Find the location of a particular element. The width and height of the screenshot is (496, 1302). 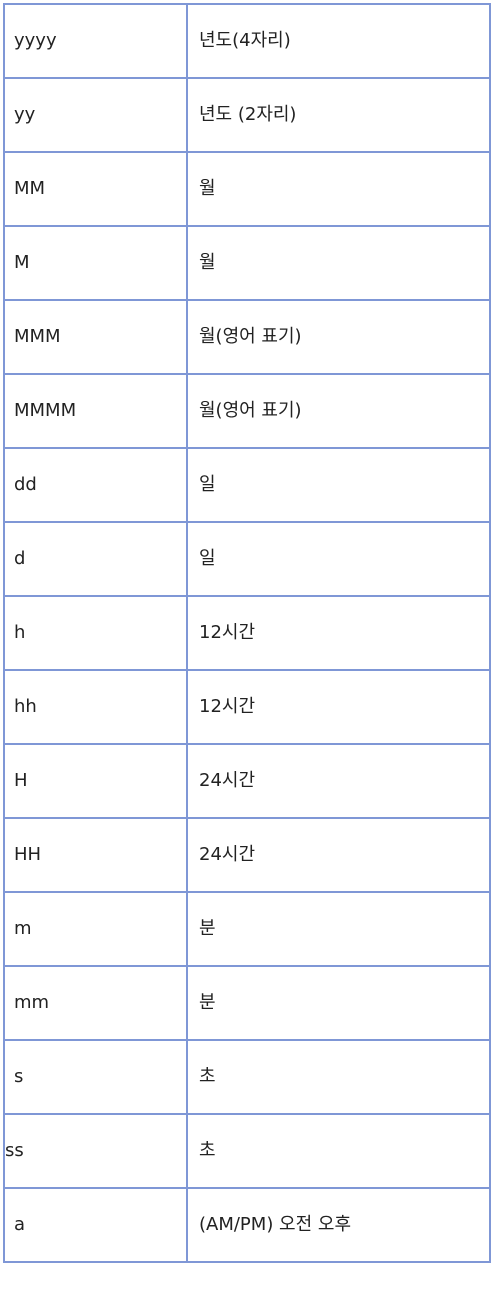

pattern-cell: a is located at coordinates (95, 1225).